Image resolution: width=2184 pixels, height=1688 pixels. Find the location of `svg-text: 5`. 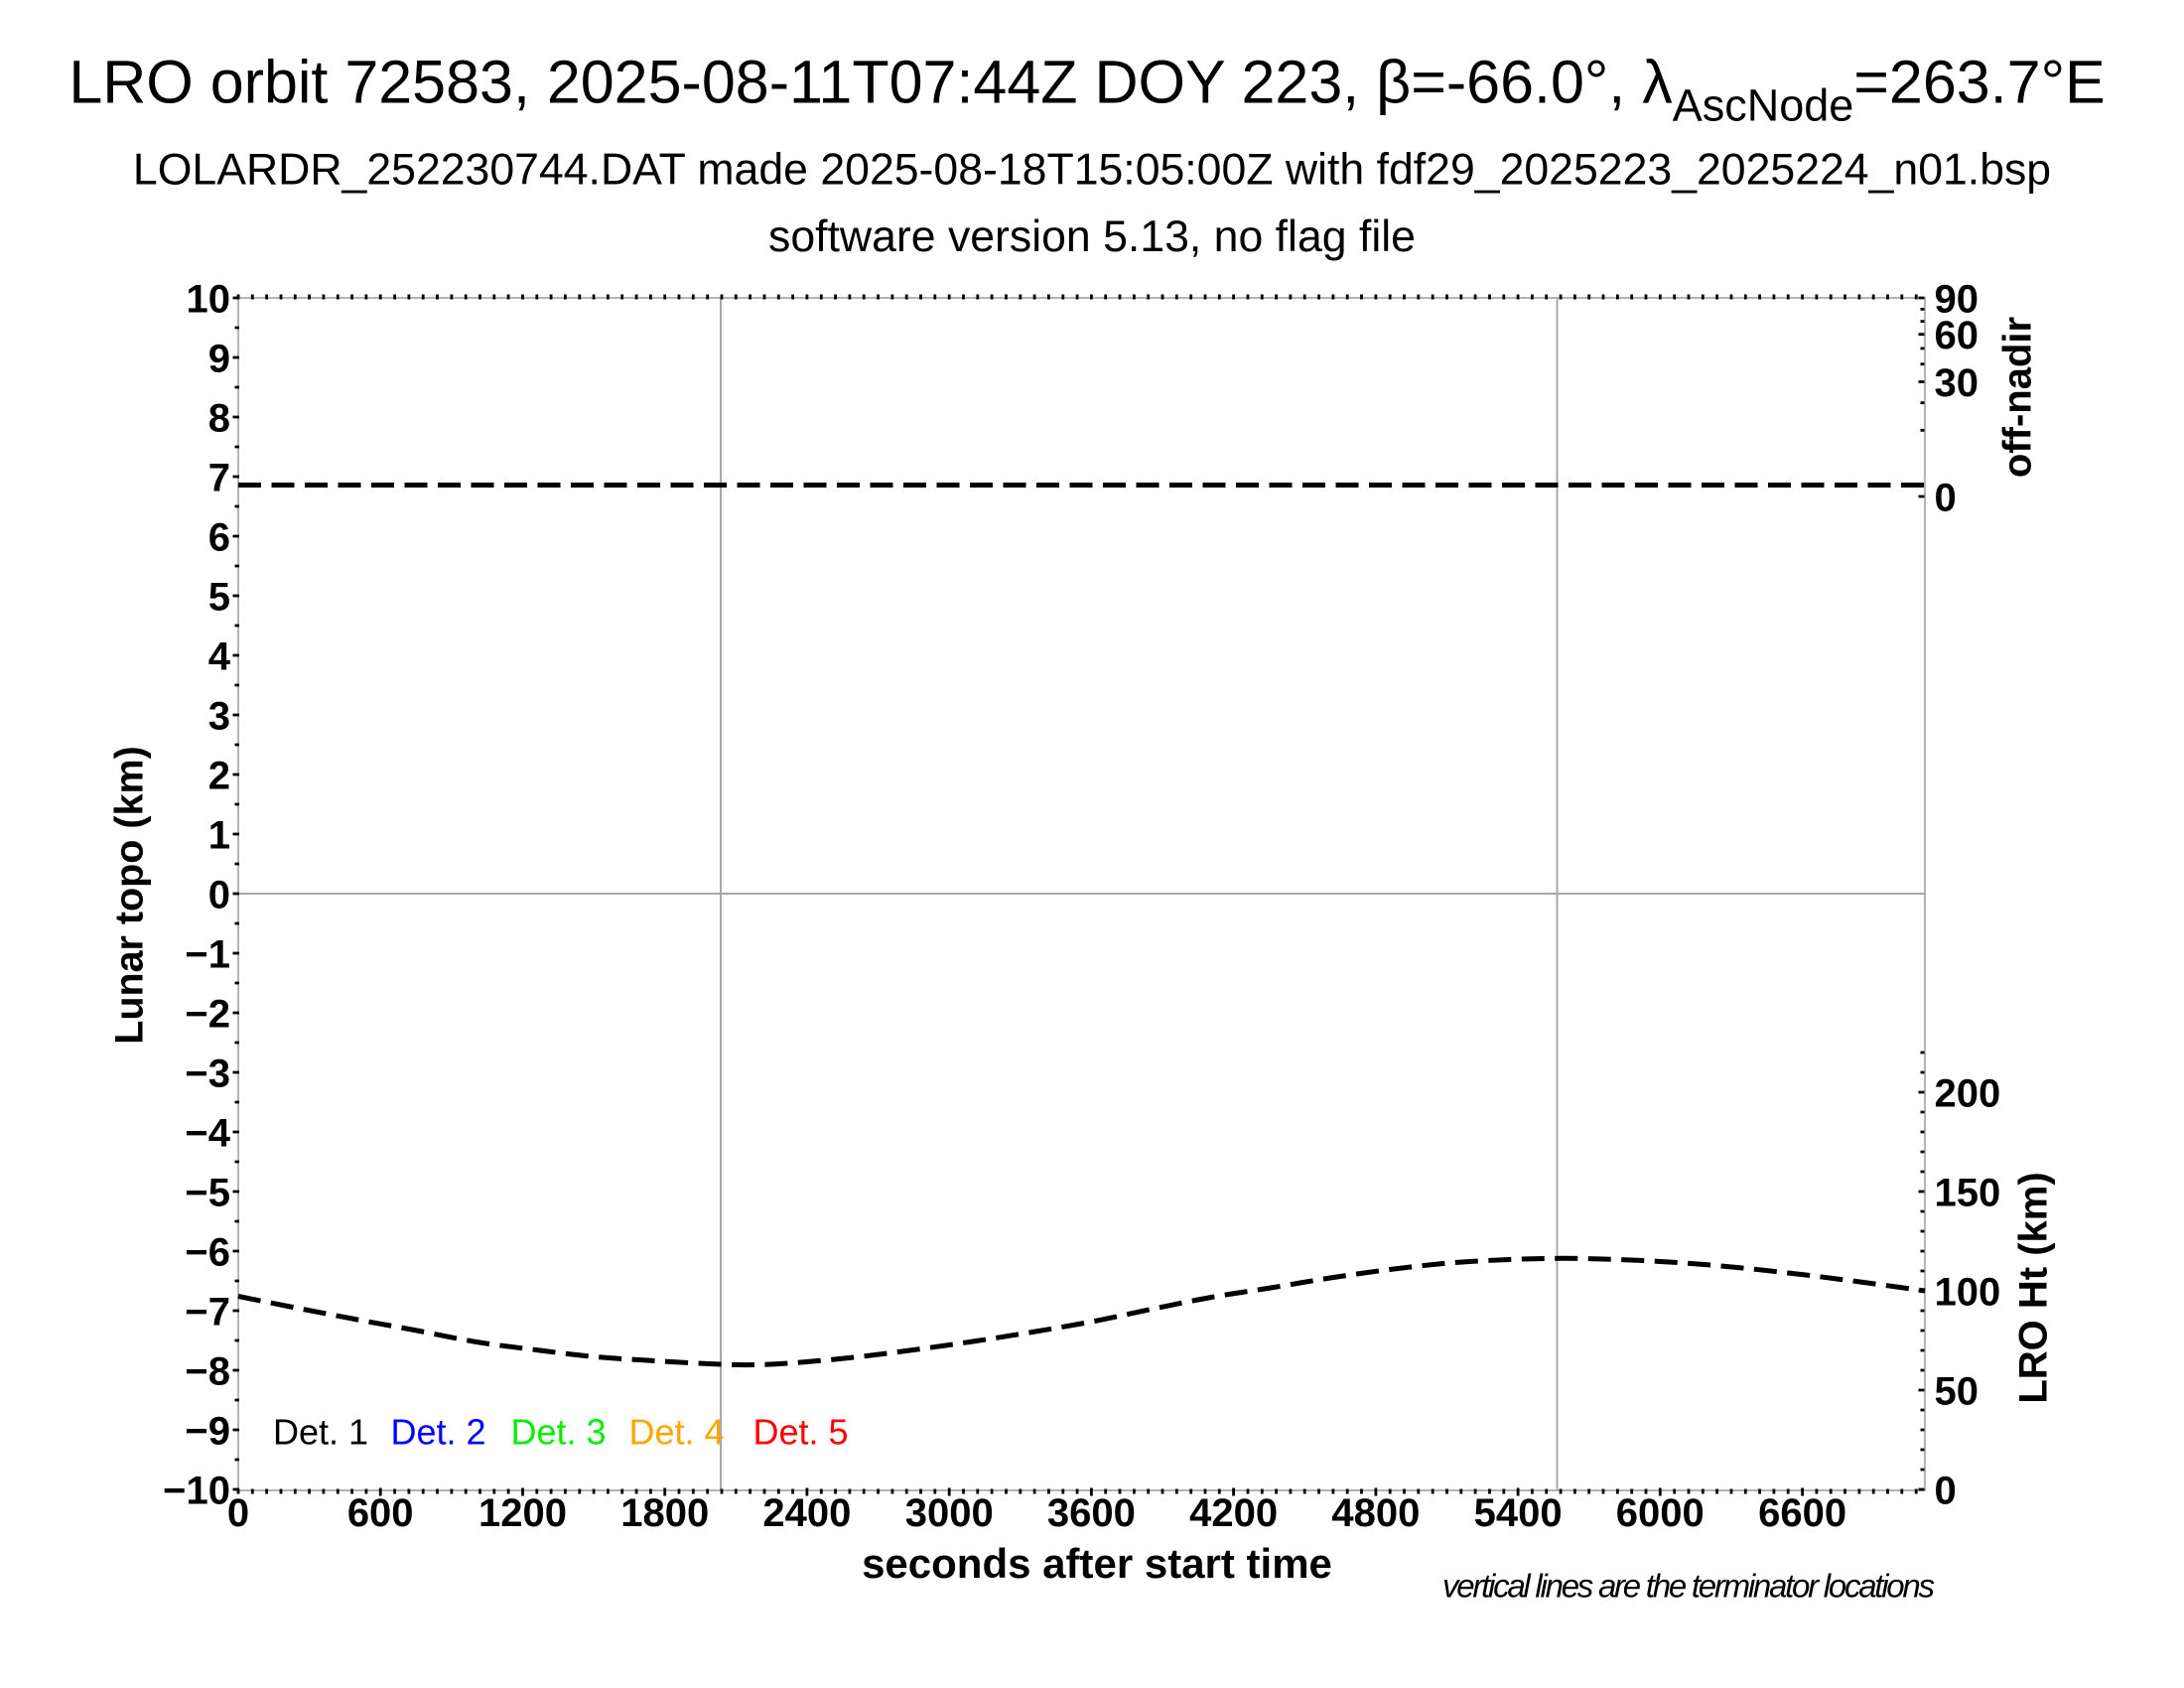

svg-text: 5 is located at coordinates (219, 598).